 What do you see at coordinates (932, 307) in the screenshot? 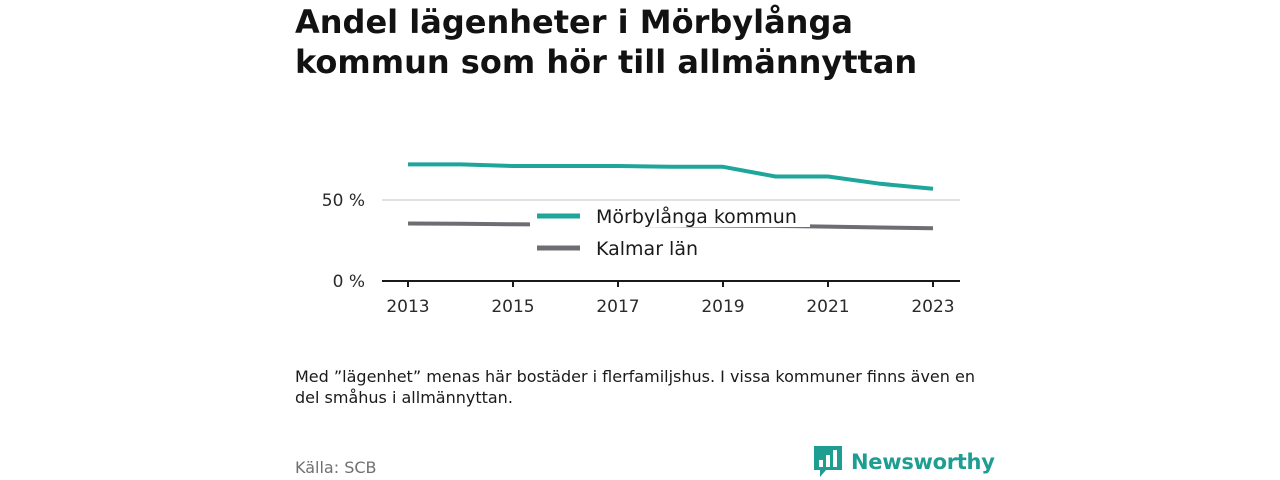
I see `x-tick-label: 2023` at bounding box center [932, 307].